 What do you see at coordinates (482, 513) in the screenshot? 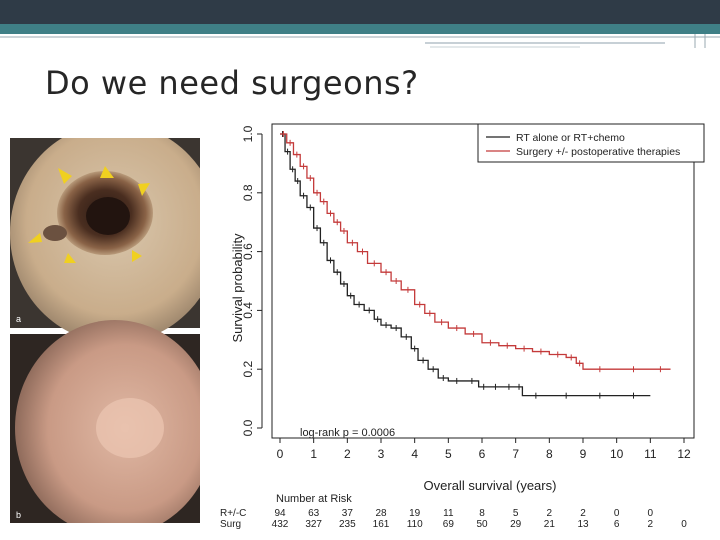
I see `risk-cell: 8` at bounding box center [482, 513].